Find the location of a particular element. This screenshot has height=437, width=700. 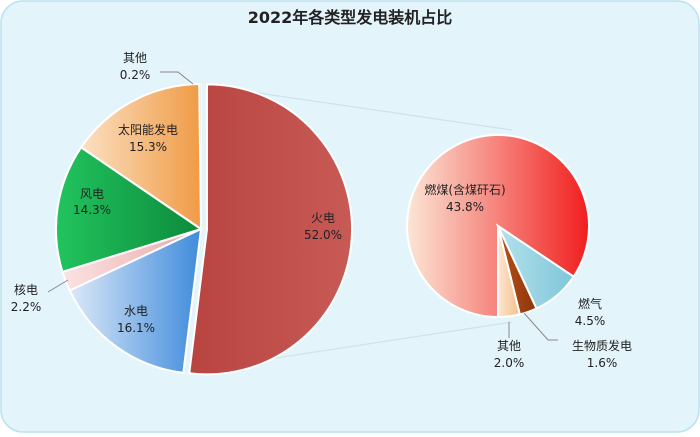

label-other-name: 其他 is located at coordinates (135, 58).